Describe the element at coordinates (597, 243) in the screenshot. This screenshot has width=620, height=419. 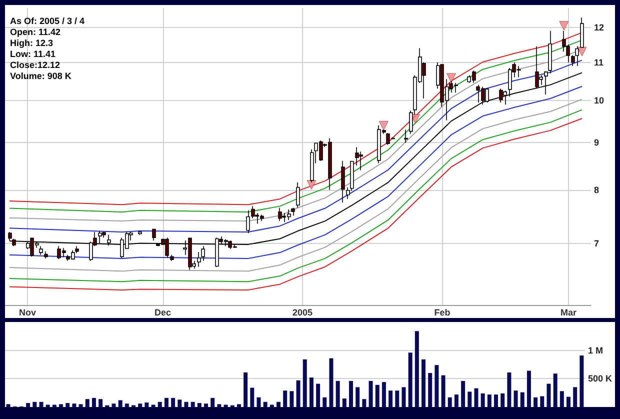
I see `y-tick-label: 7` at that location.